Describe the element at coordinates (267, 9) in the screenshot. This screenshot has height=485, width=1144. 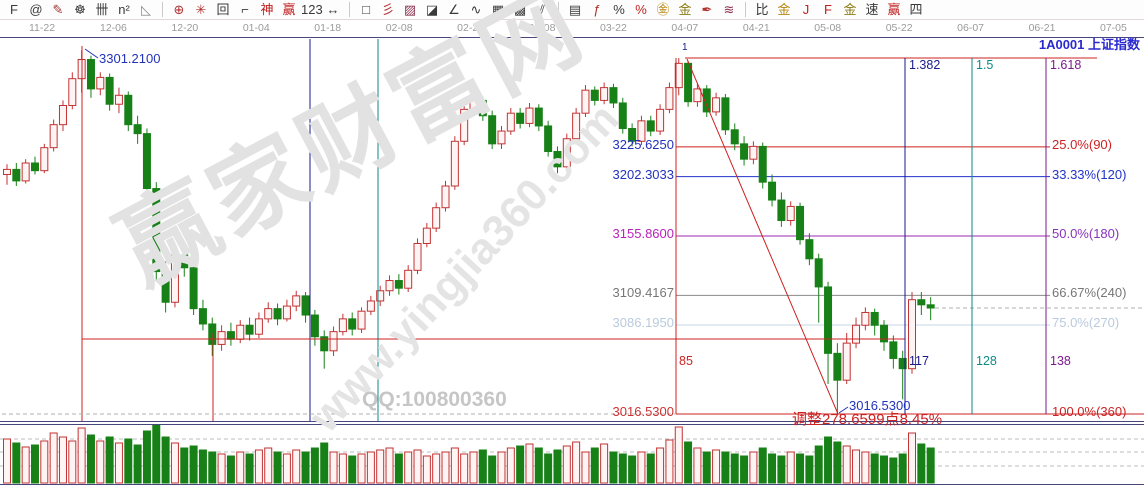
I see `shen-tool-icon: 神` at that location.